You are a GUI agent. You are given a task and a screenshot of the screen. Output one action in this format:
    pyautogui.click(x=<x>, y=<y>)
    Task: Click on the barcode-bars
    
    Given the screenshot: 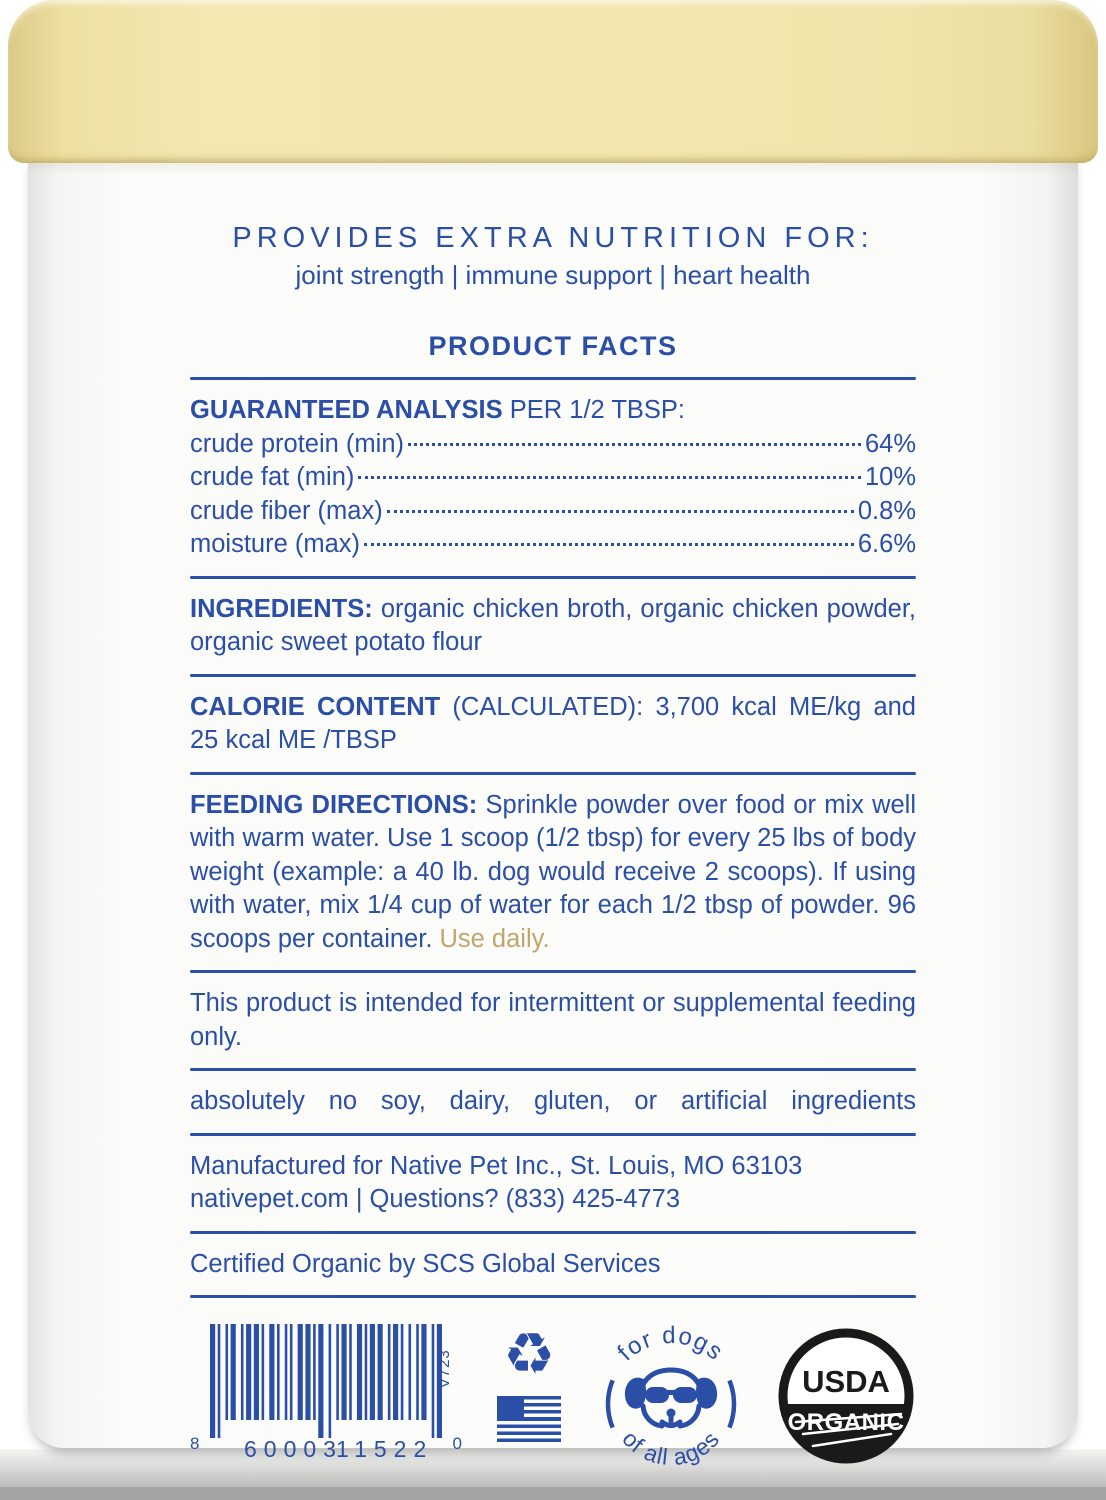 What is the action you would take?
    pyautogui.click(x=326, y=1381)
    